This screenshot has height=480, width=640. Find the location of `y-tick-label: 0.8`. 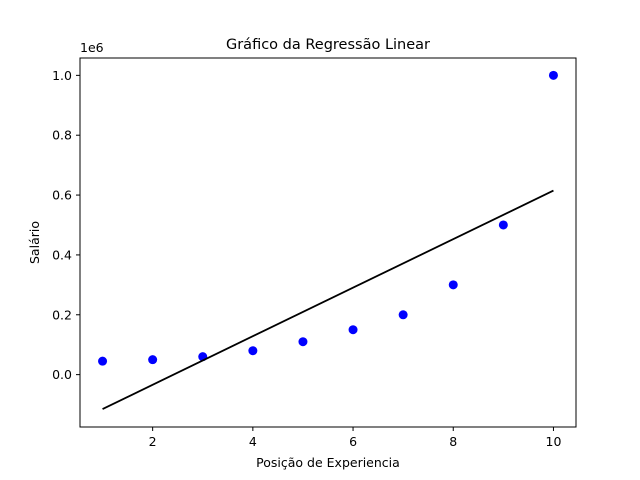

y-tick-label: 0.8 is located at coordinates (62, 135).